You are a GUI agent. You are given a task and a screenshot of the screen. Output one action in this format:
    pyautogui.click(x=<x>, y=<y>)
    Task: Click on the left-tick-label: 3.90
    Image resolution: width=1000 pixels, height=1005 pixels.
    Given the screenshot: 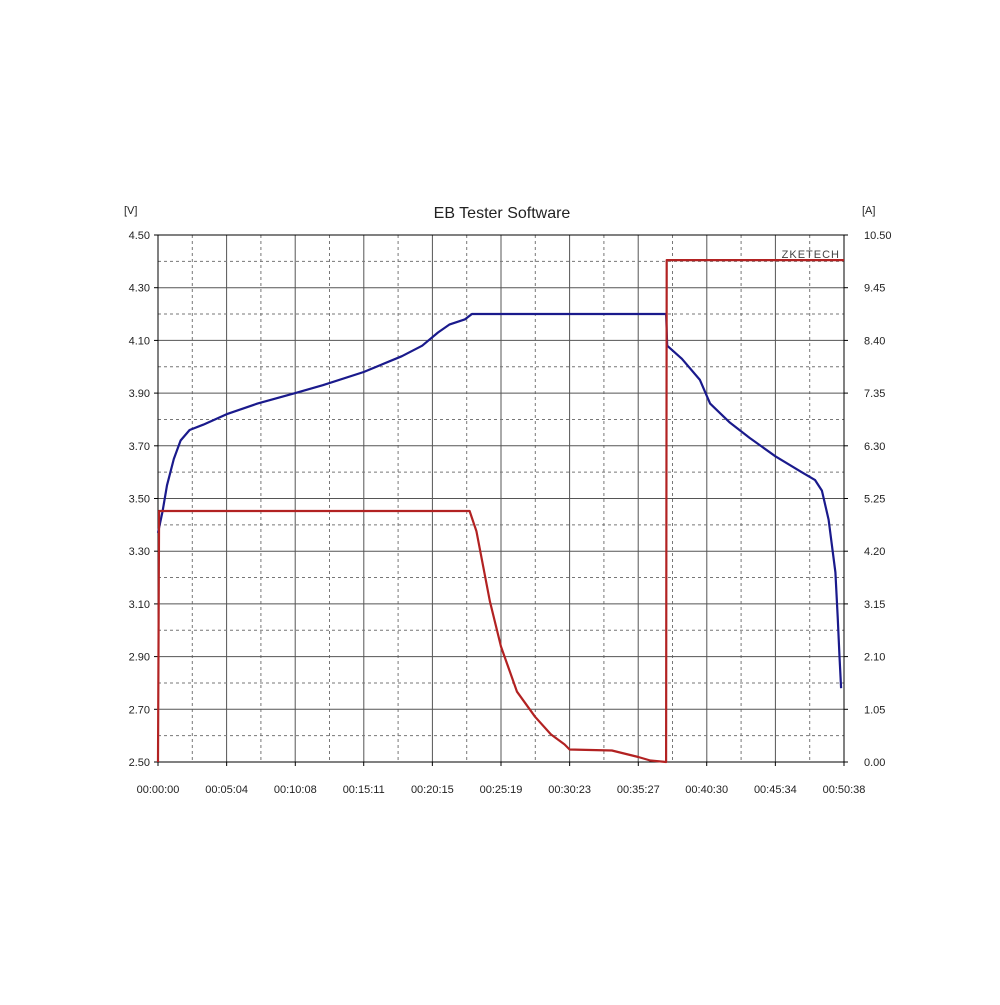 What is the action you would take?
    pyautogui.click(x=139, y=394)
    